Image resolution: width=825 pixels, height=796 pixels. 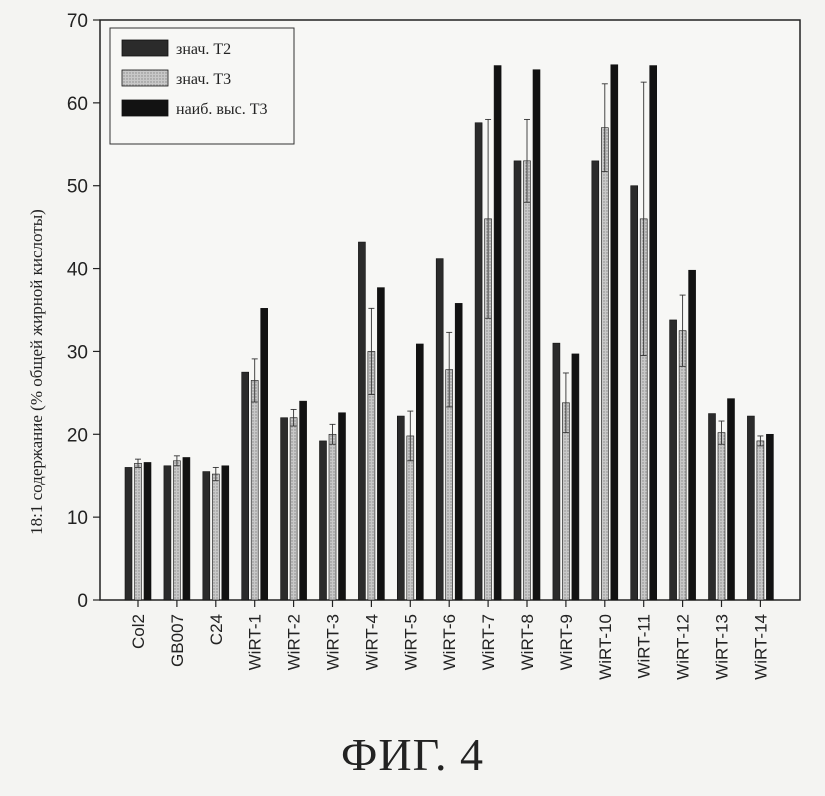 I want to click on x-tick-label-wirt-10: WiRT-10, so click(x=605, y=647).